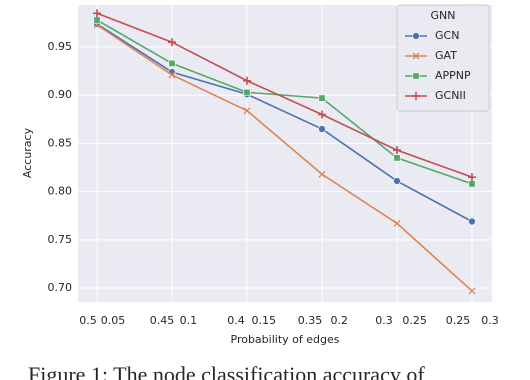 This screenshot has height=380, width=530. What do you see at coordinates (458, 320) in the screenshot?
I see `x-tick-label: 0.25` at bounding box center [458, 320].